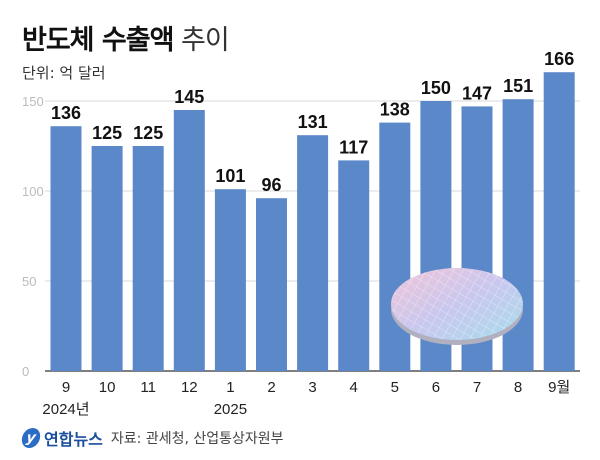  What do you see at coordinates (559, 59) in the screenshot?
I see `data-label: 166` at bounding box center [559, 59].